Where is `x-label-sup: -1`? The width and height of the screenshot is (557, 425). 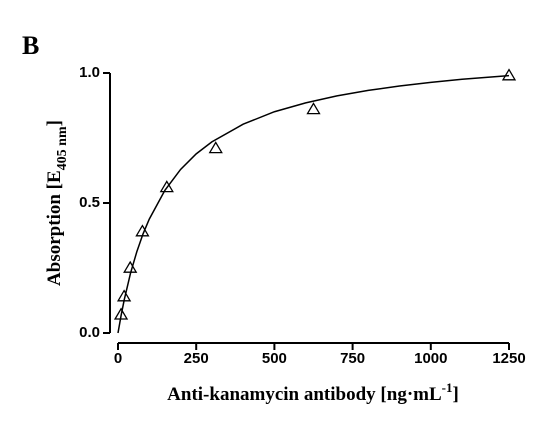 x-label-sup: -1 is located at coordinates (447, 387).